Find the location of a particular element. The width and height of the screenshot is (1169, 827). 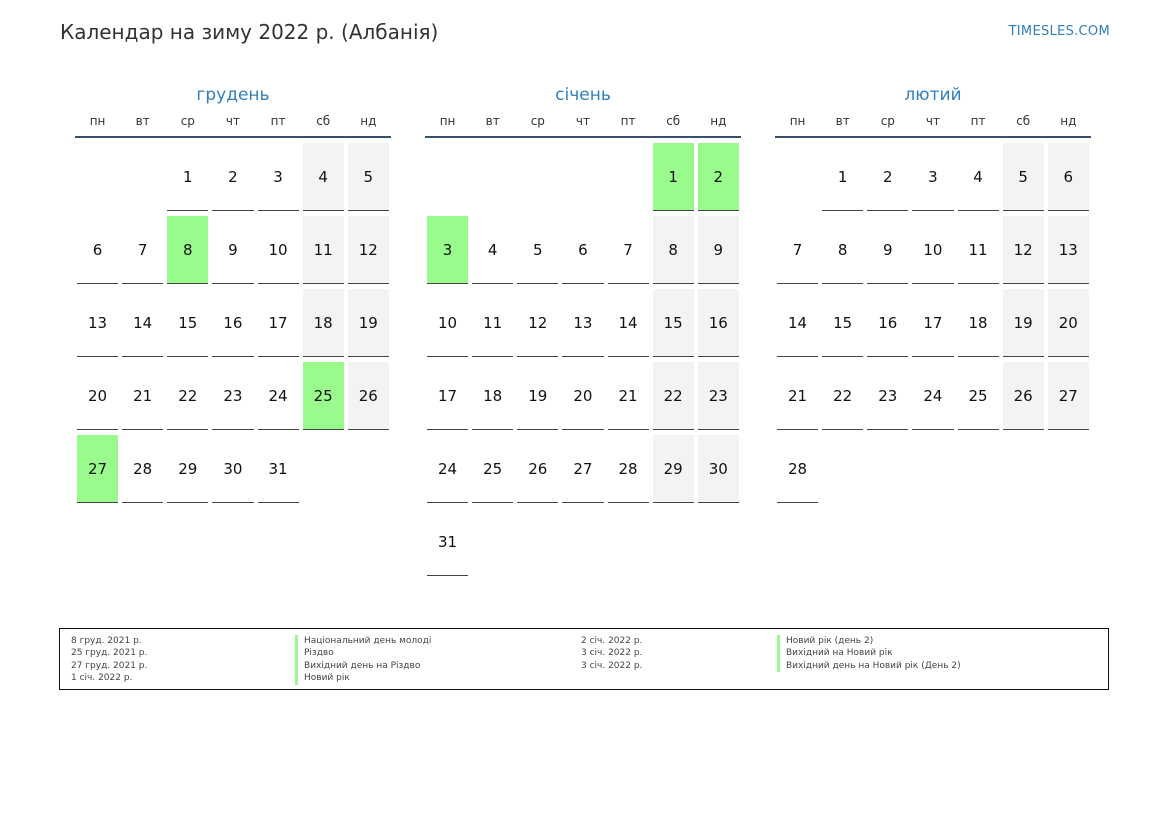

page-title: Календар на зиму 2022 р. (Албанія) is located at coordinates (249, 32).